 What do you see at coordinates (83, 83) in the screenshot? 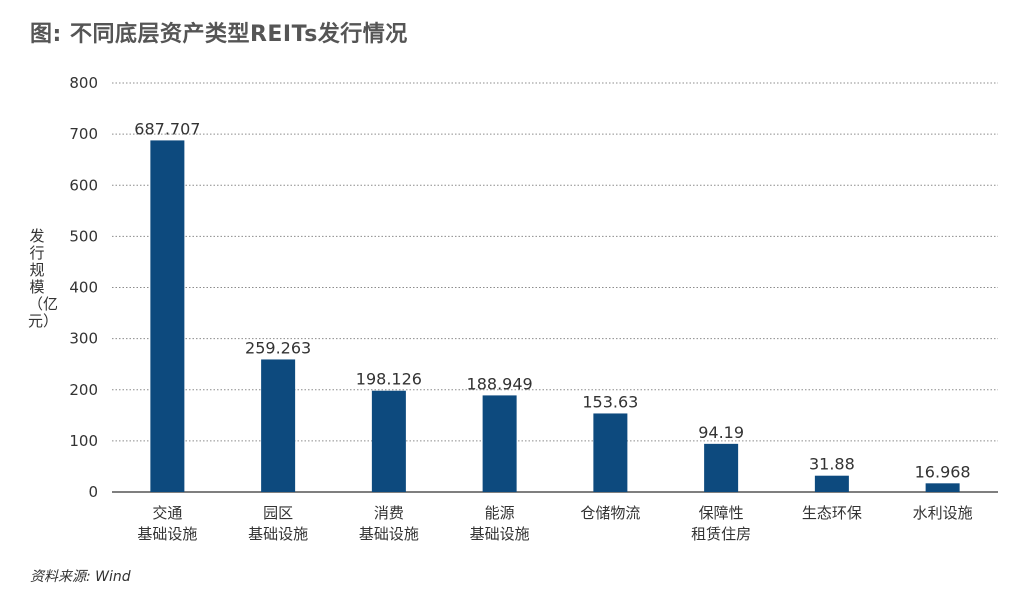
I see `y-tick-label: 800` at bounding box center [83, 83].